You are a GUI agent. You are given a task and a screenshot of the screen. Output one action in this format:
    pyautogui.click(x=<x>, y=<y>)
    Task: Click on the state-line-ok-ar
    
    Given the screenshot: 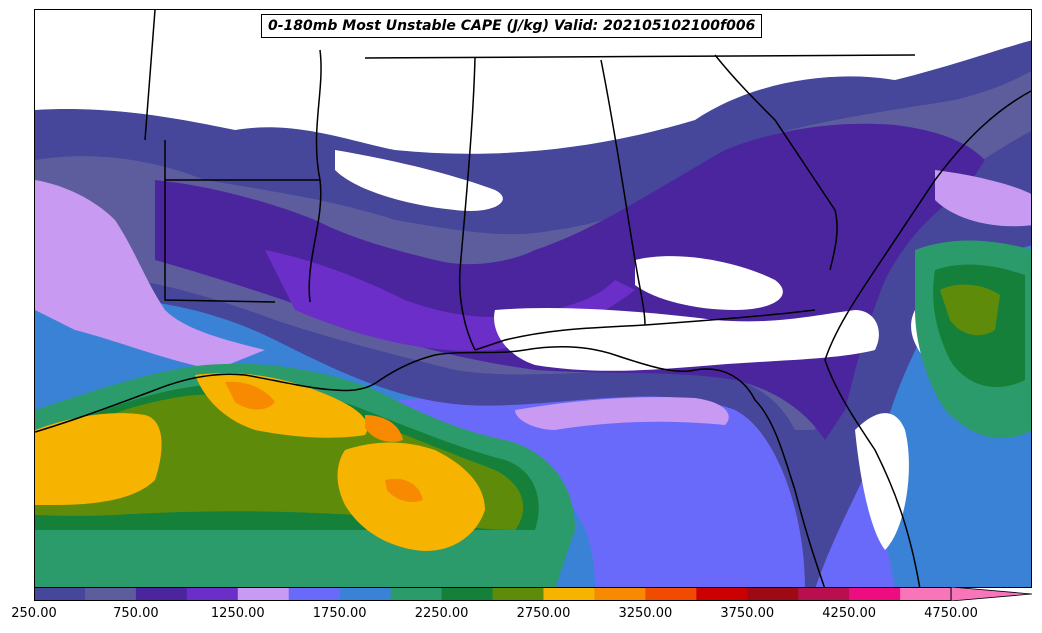 What is the action you would take?
    pyautogui.click(x=150, y=75)
    